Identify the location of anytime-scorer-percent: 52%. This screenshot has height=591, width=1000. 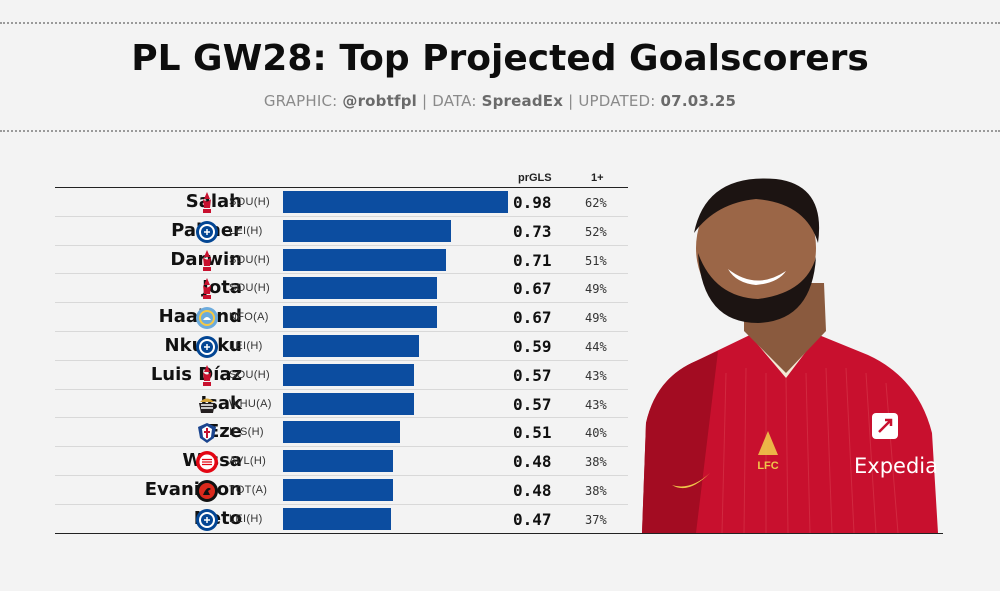
(596, 231).